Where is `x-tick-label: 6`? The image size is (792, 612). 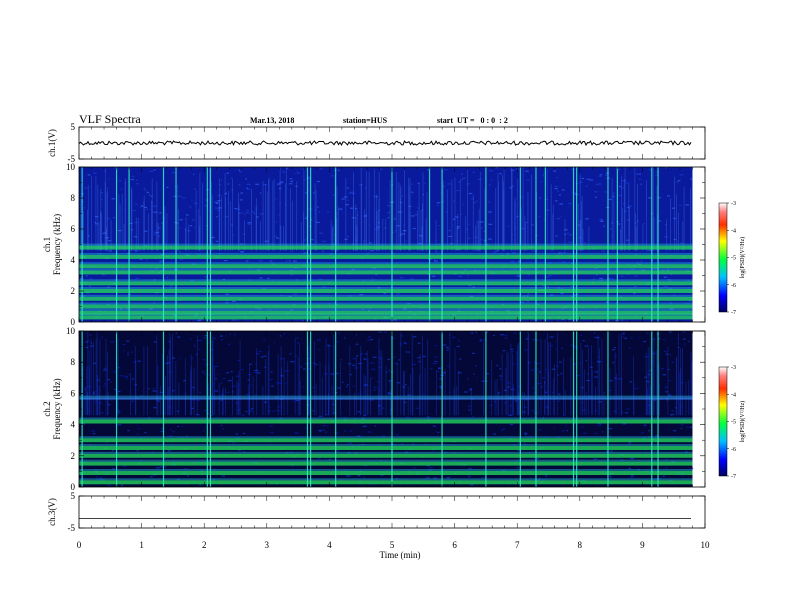
x-tick-label: 6 is located at coordinates (454, 545).